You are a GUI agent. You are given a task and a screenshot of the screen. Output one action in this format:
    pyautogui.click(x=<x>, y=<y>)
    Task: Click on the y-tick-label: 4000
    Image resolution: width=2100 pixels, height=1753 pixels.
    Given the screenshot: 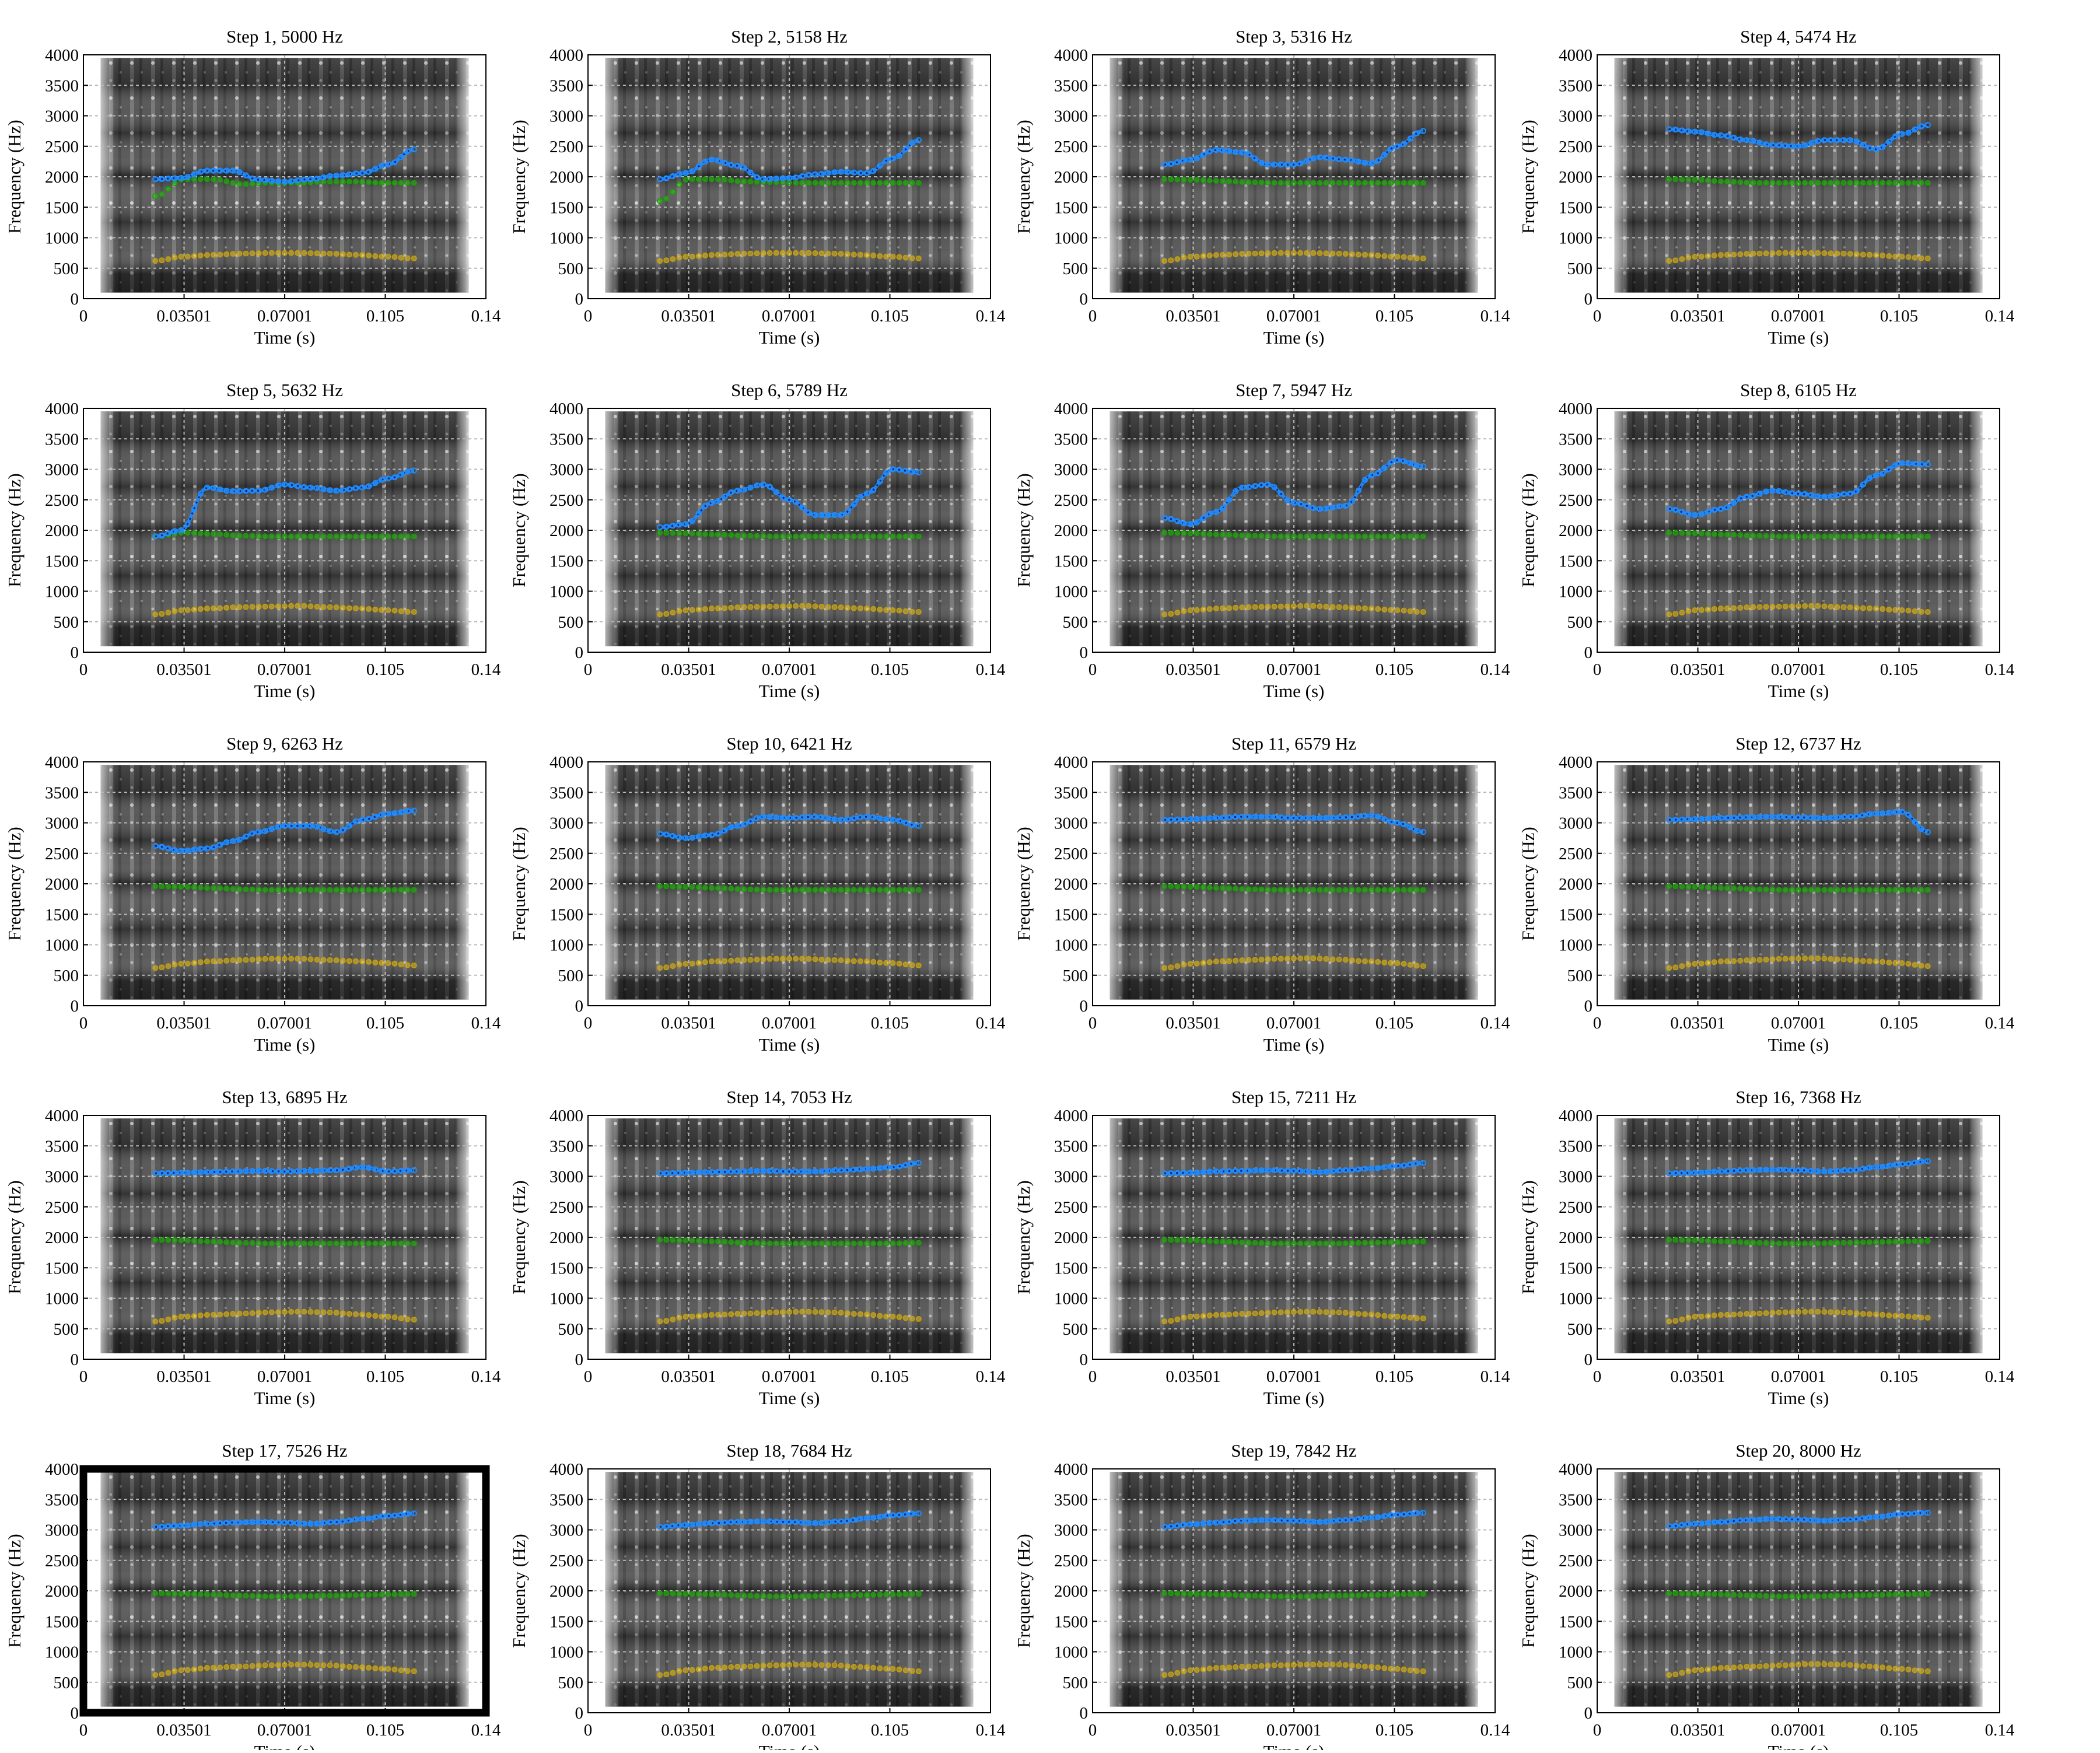 What is the action you would take?
    pyautogui.click(x=1071, y=762)
    